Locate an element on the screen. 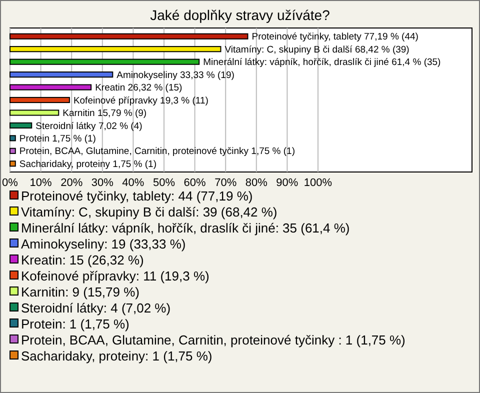 The height and width of the screenshot is (393, 480). text: Karnitin: 9 (15,79 %) is located at coordinates (80, 292).